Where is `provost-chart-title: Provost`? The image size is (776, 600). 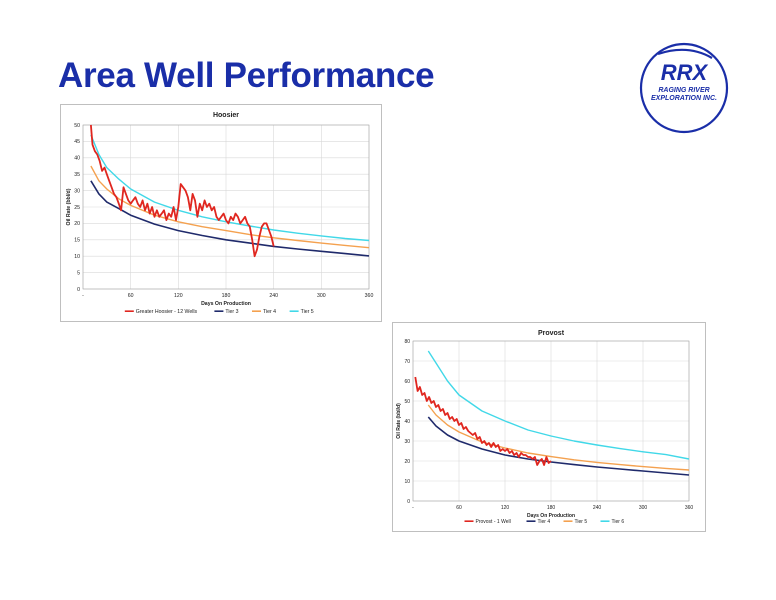 provost-chart-title: Provost is located at coordinates (551, 333).